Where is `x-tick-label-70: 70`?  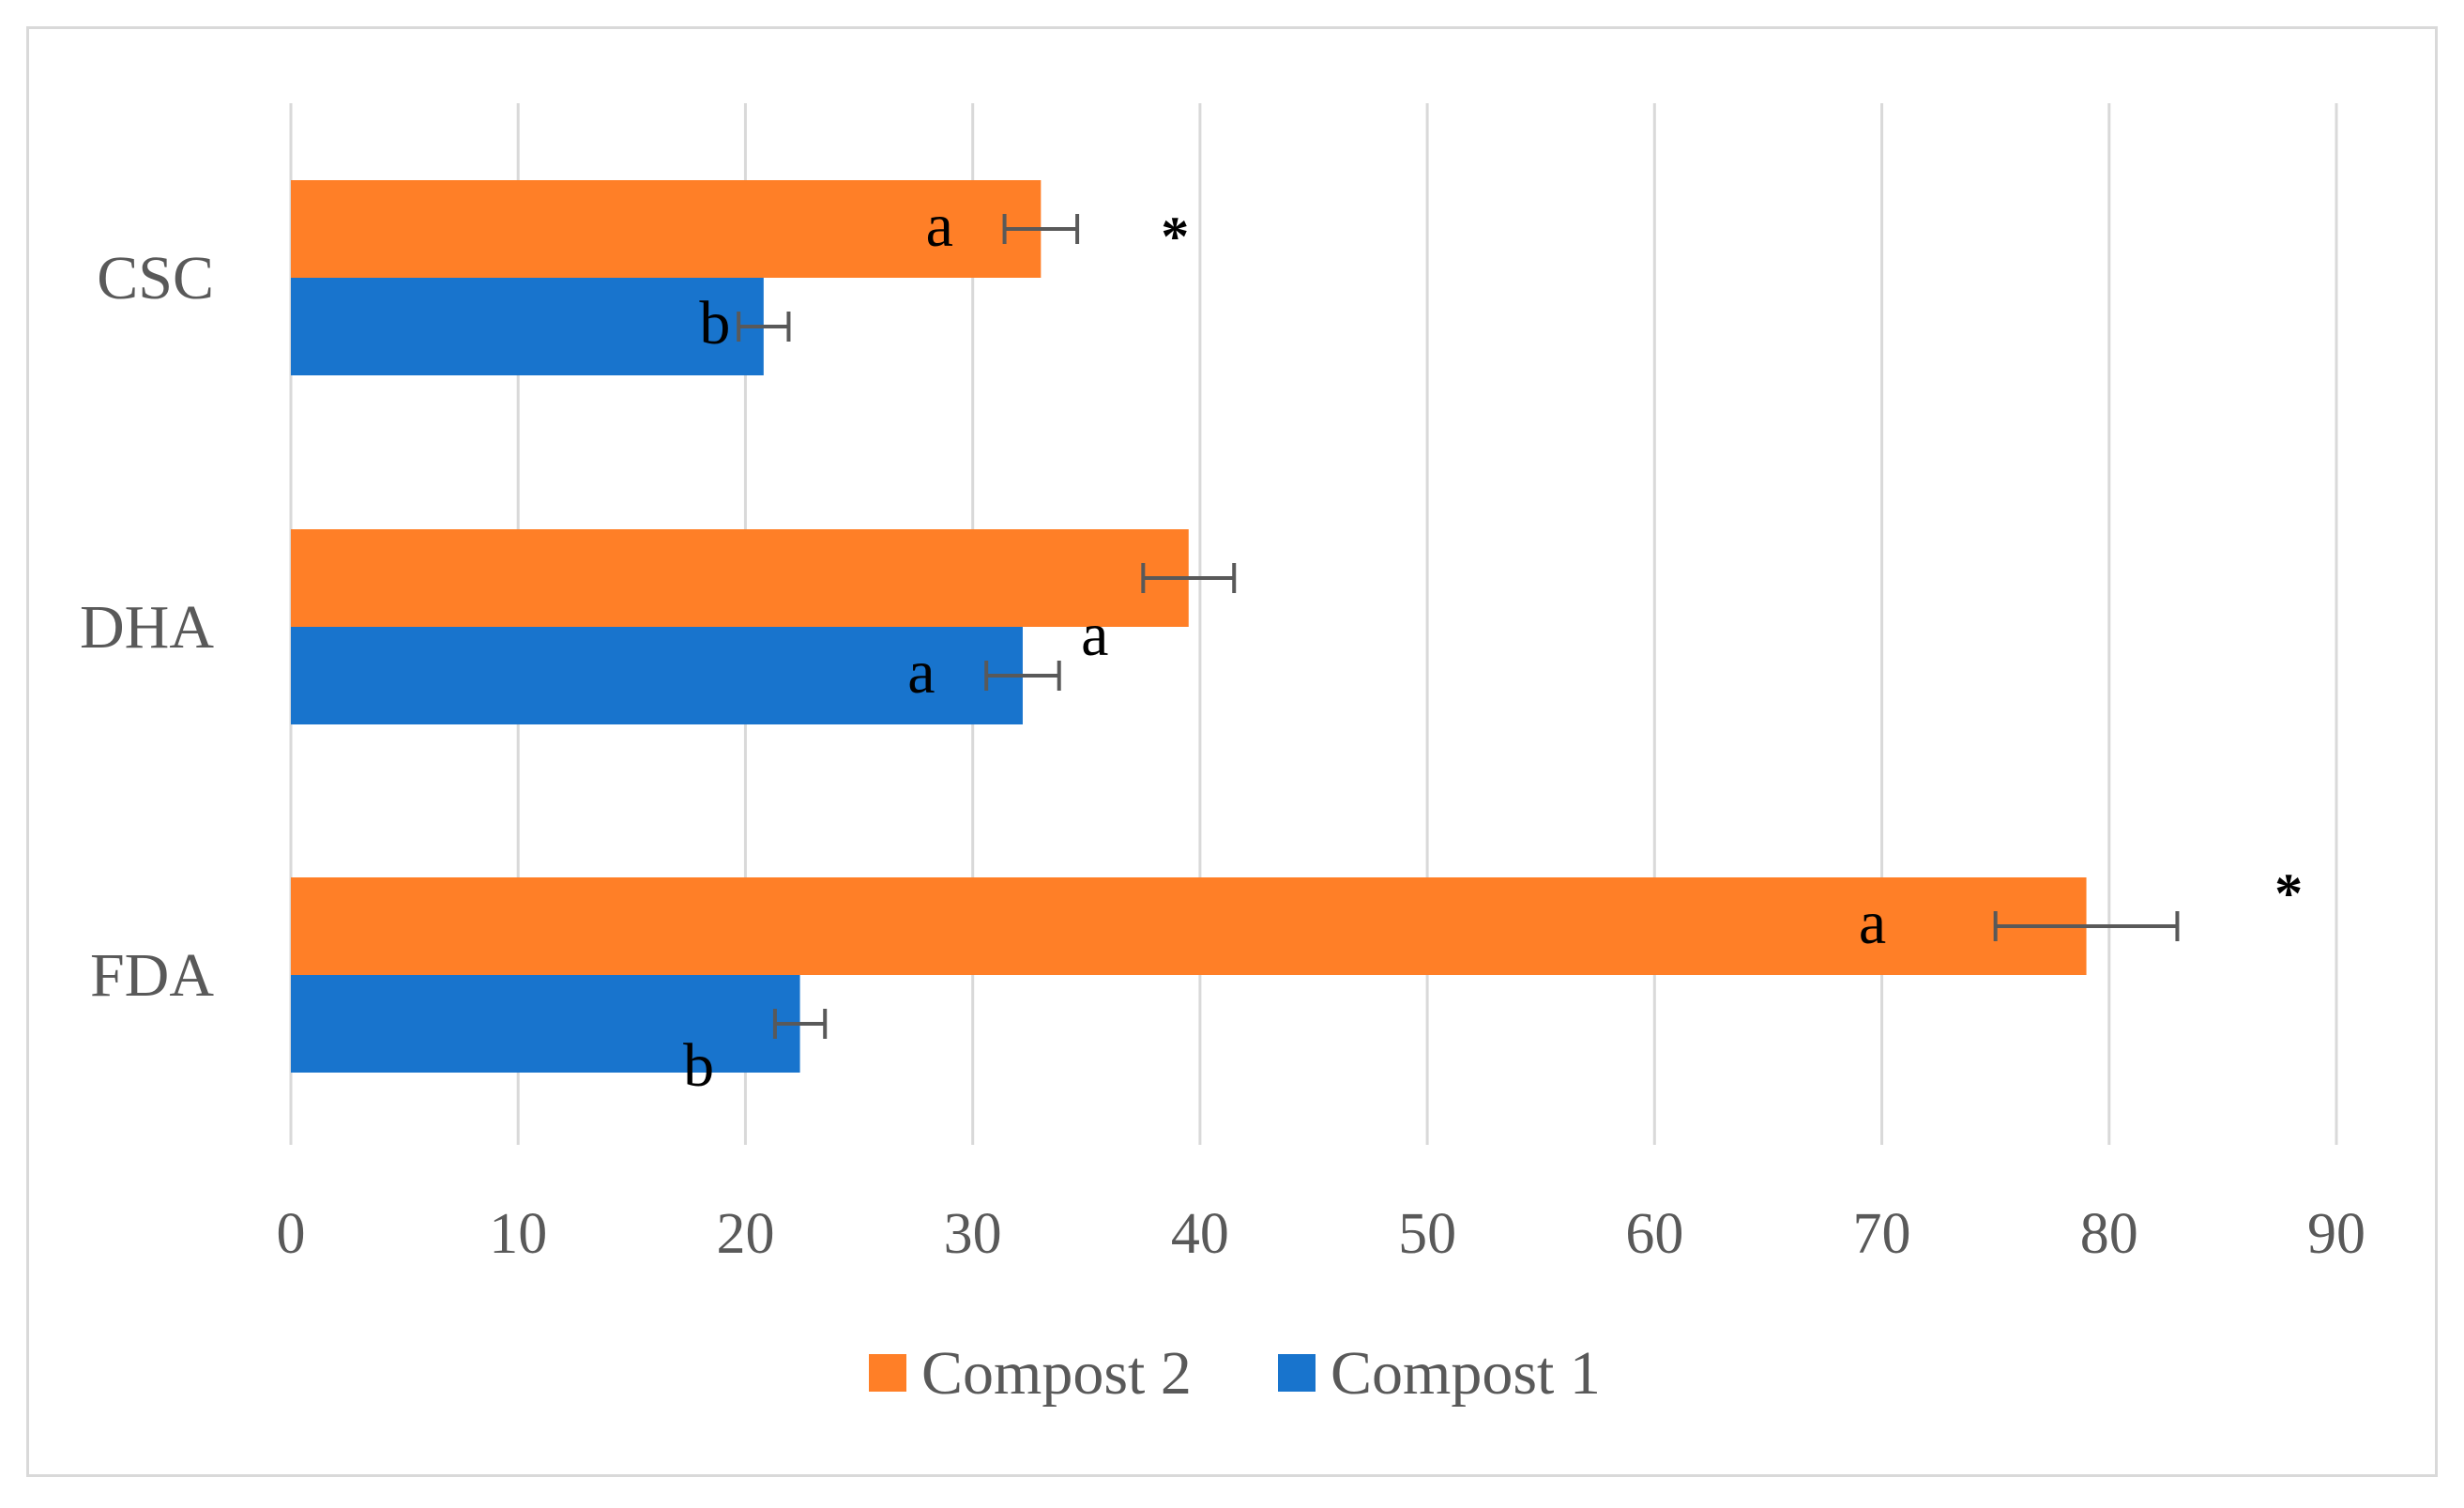 x-tick-label-70: 70 is located at coordinates (1882, 1234).